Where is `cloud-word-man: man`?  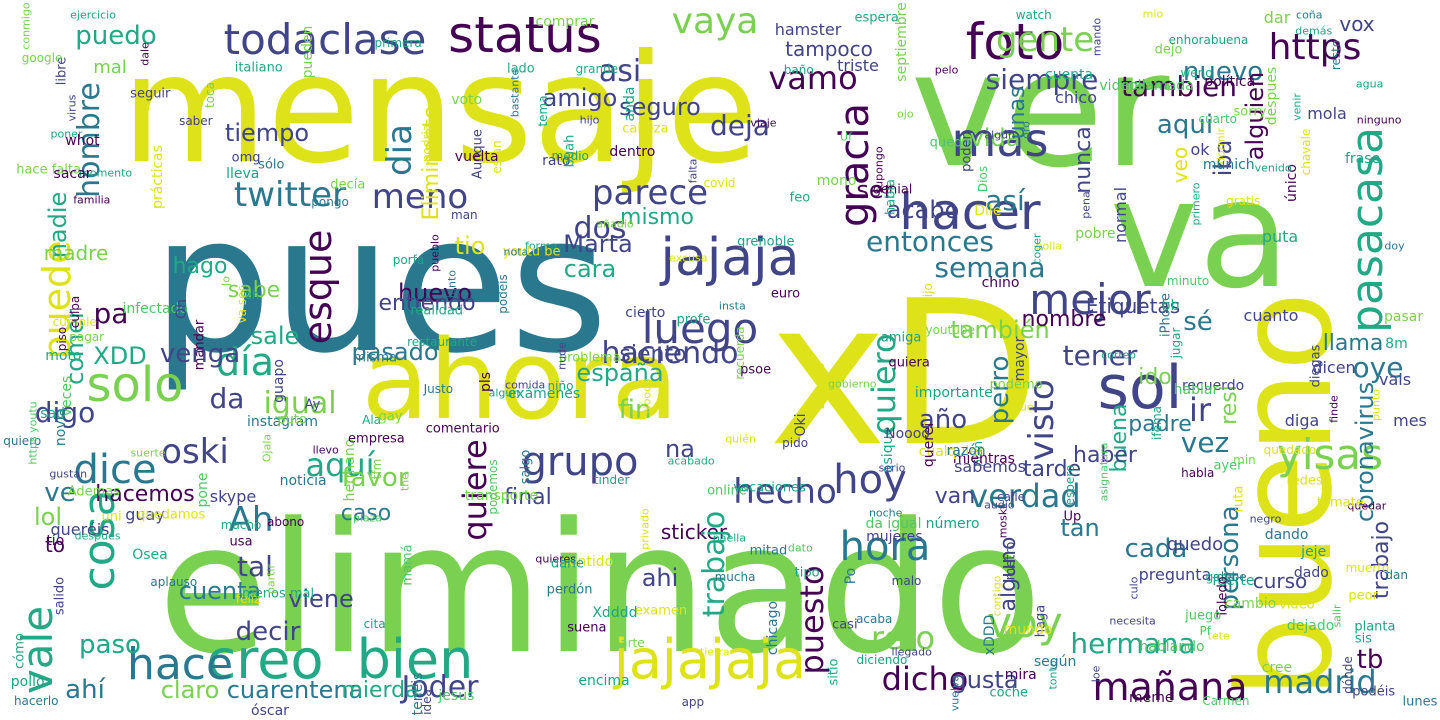
cloud-word-man: man is located at coordinates (464, 214).